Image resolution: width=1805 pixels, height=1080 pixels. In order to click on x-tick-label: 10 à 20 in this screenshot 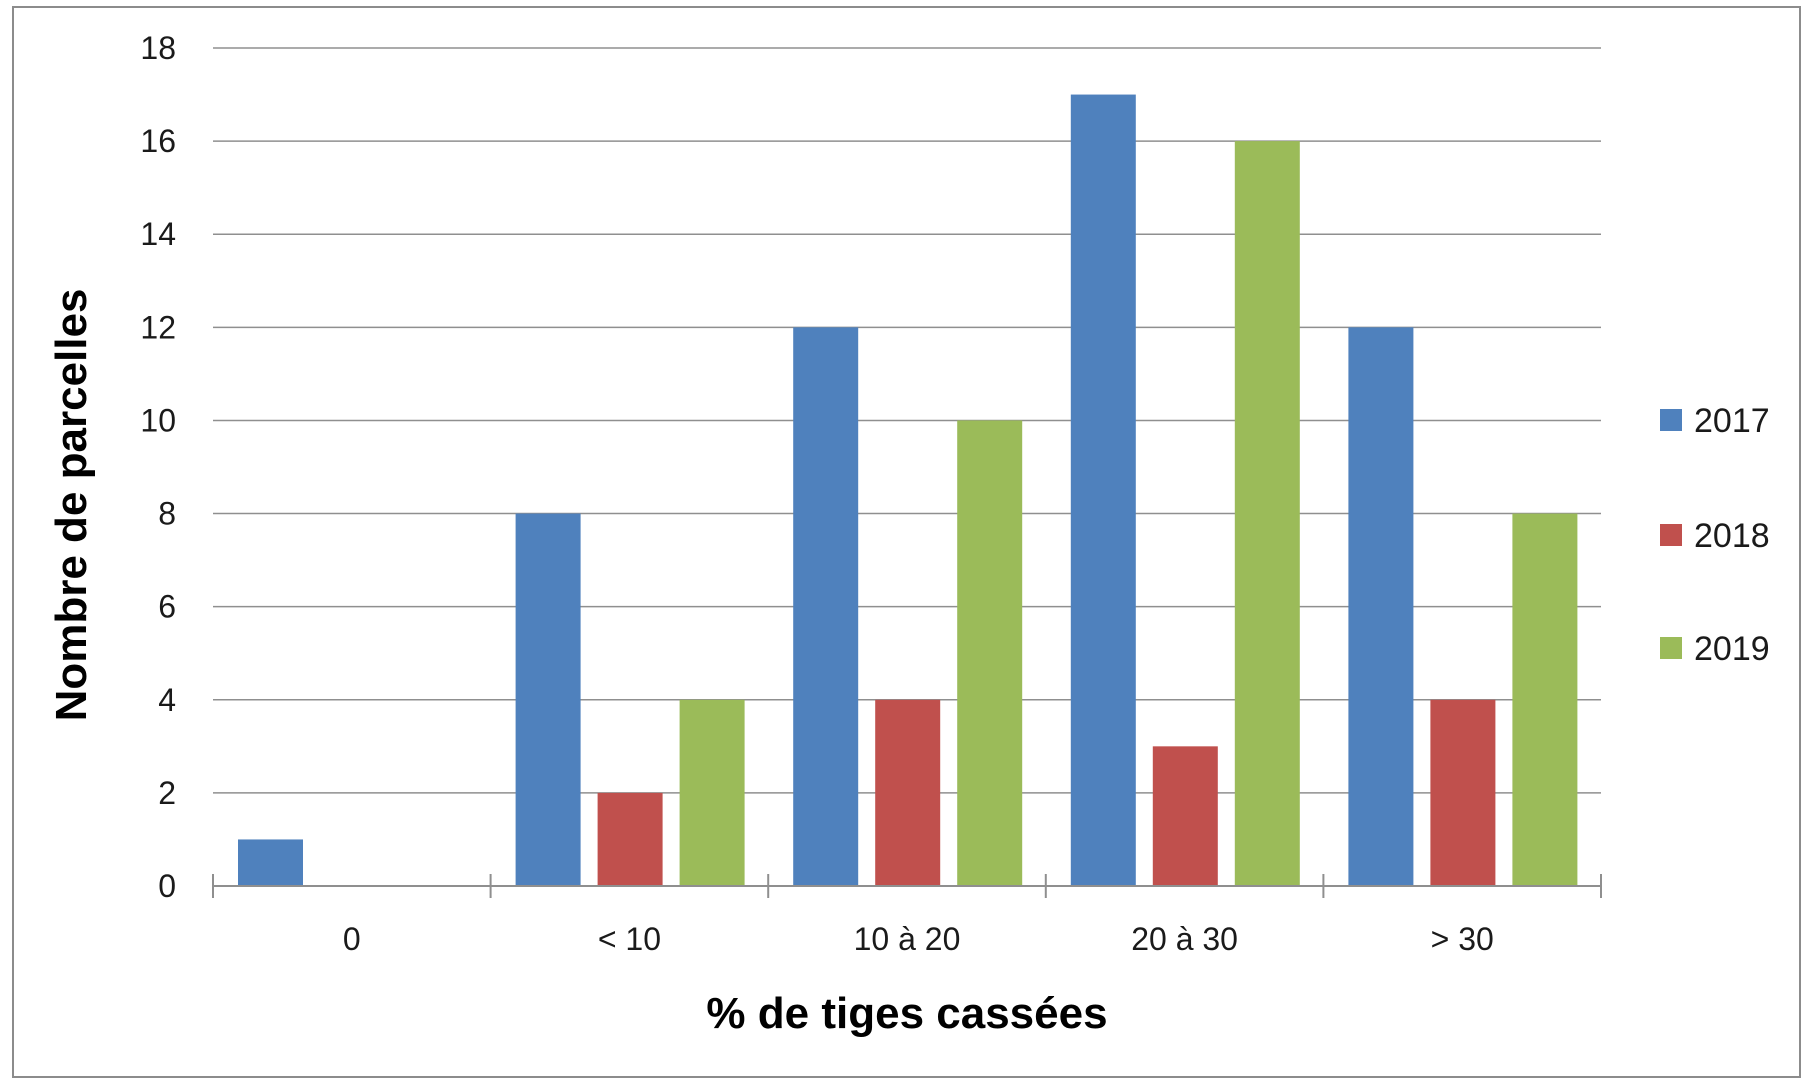, I will do `click(907, 939)`.